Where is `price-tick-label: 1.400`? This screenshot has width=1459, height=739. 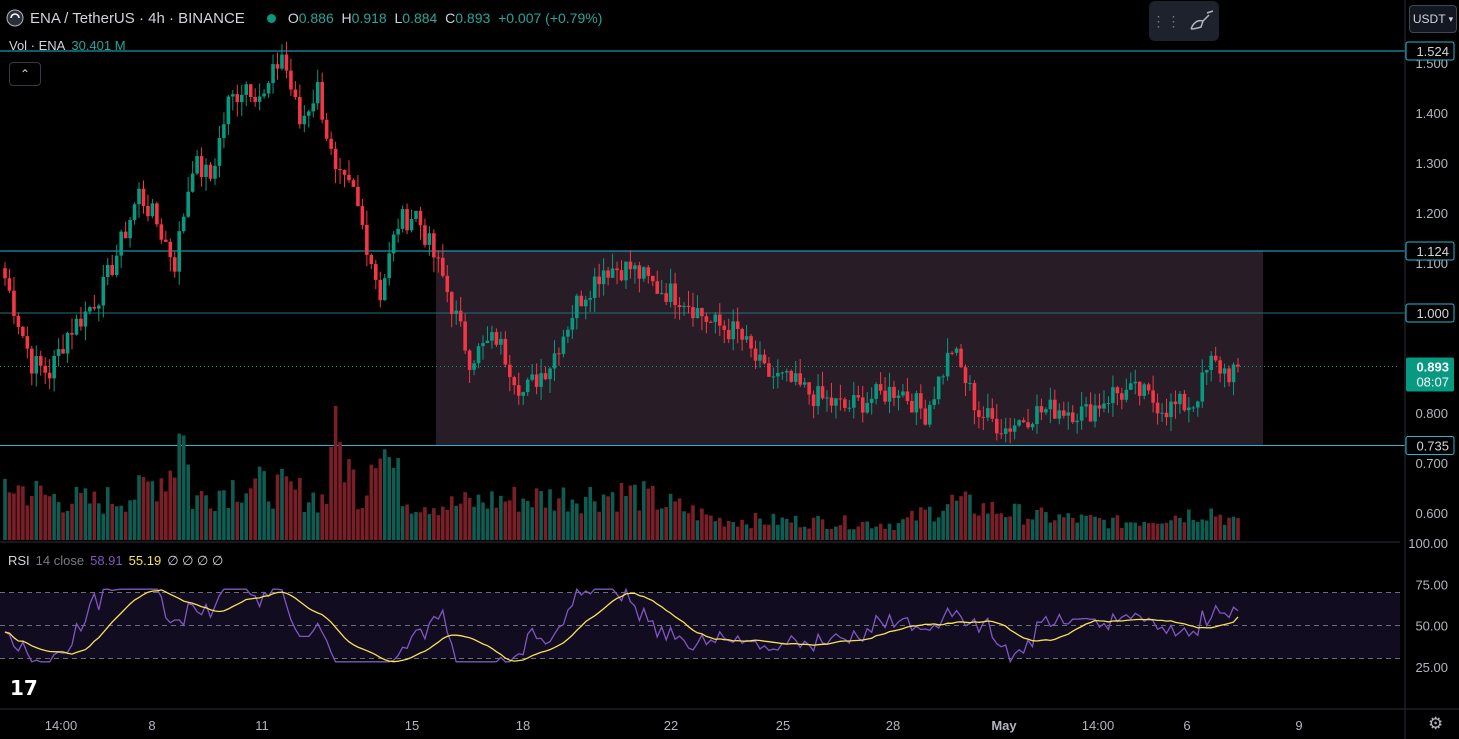 price-tick-label: 1.400 is located at coordinates (1431, 113).